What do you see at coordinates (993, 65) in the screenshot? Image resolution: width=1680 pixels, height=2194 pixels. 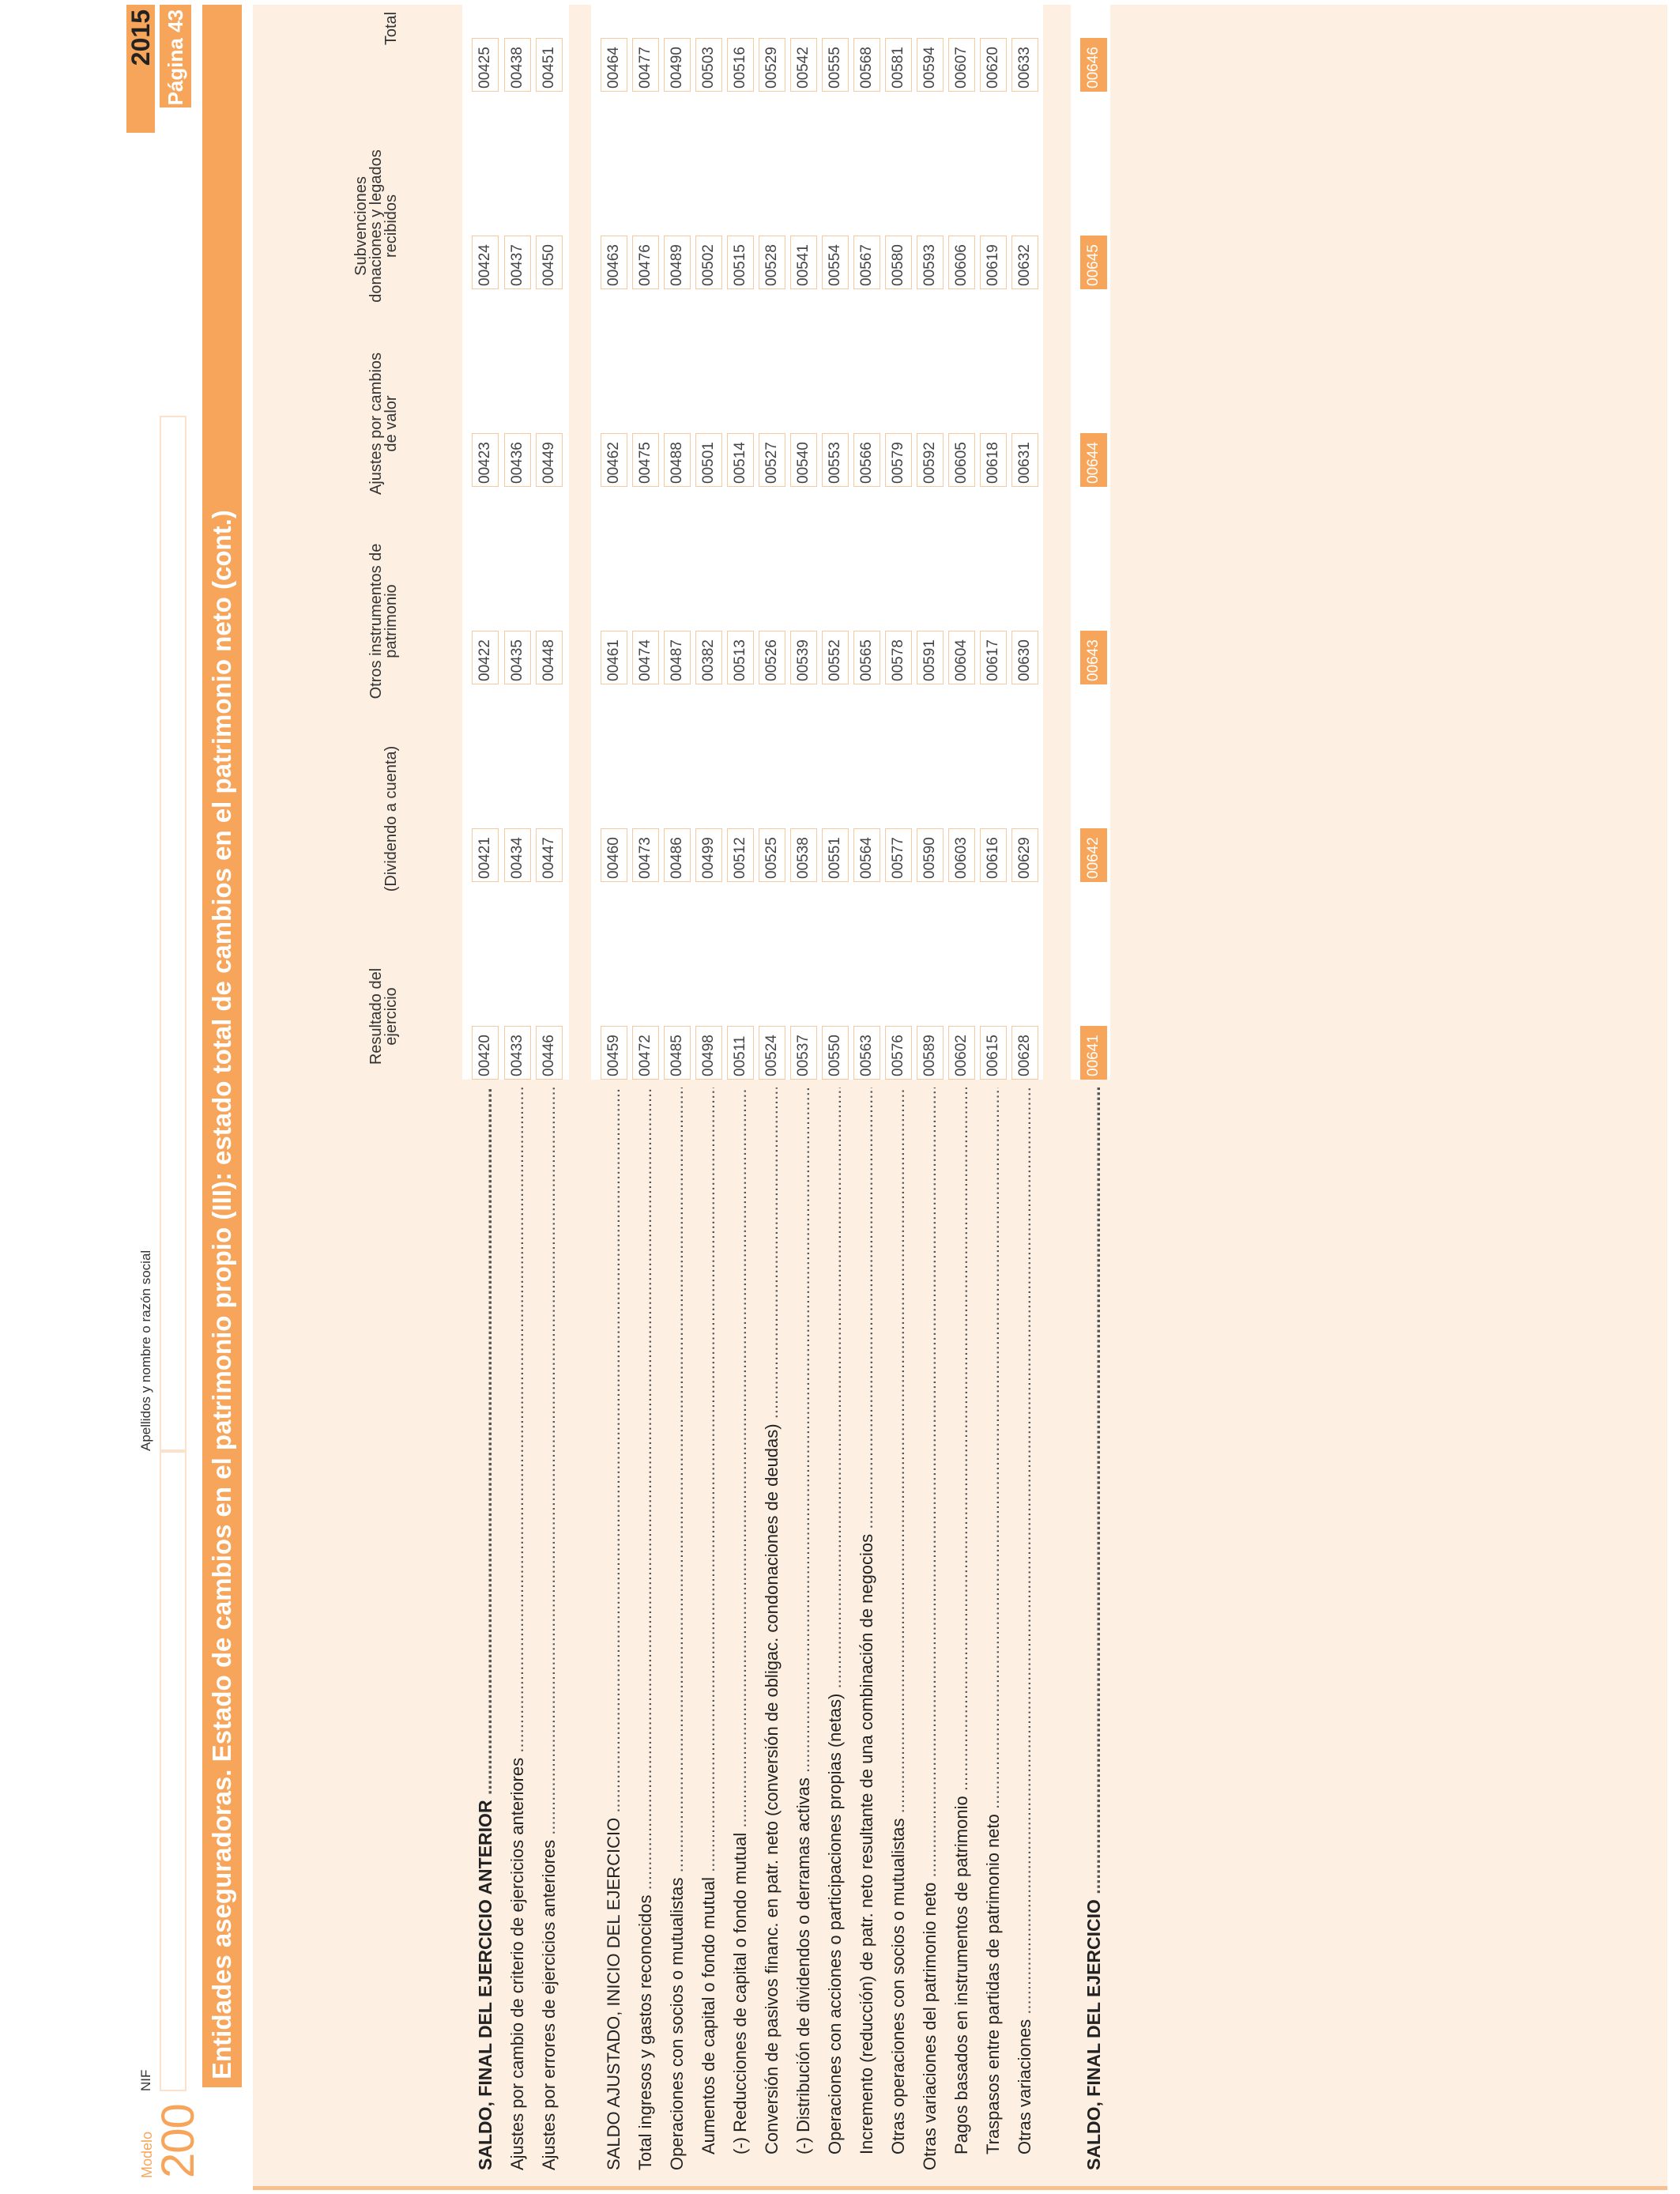 I see `amount-field: 00620` at bounding box center [993, 65].